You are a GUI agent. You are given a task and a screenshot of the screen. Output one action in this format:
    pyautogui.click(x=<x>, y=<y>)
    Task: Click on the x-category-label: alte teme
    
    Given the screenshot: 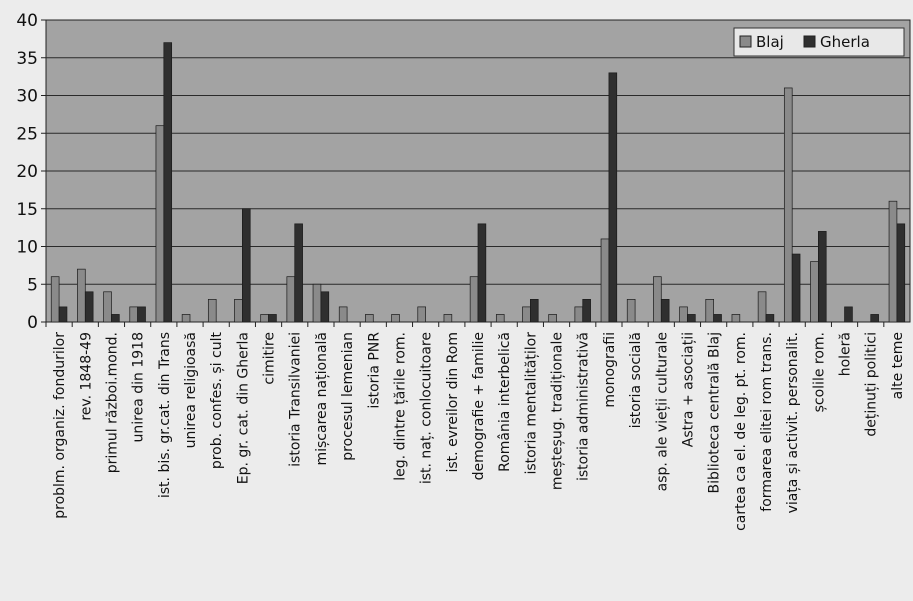 What is the action you would take?
    pyautogui.click(x=898, y=365)
    